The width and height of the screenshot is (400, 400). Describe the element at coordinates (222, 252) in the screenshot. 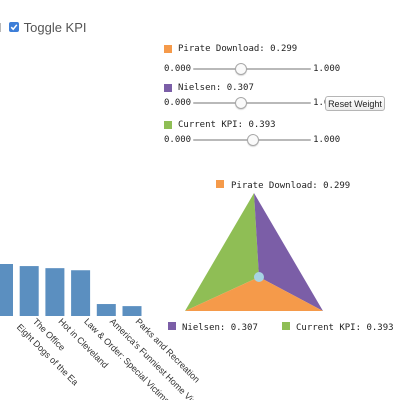

I see `triangle-region-current-kpi` at that location.